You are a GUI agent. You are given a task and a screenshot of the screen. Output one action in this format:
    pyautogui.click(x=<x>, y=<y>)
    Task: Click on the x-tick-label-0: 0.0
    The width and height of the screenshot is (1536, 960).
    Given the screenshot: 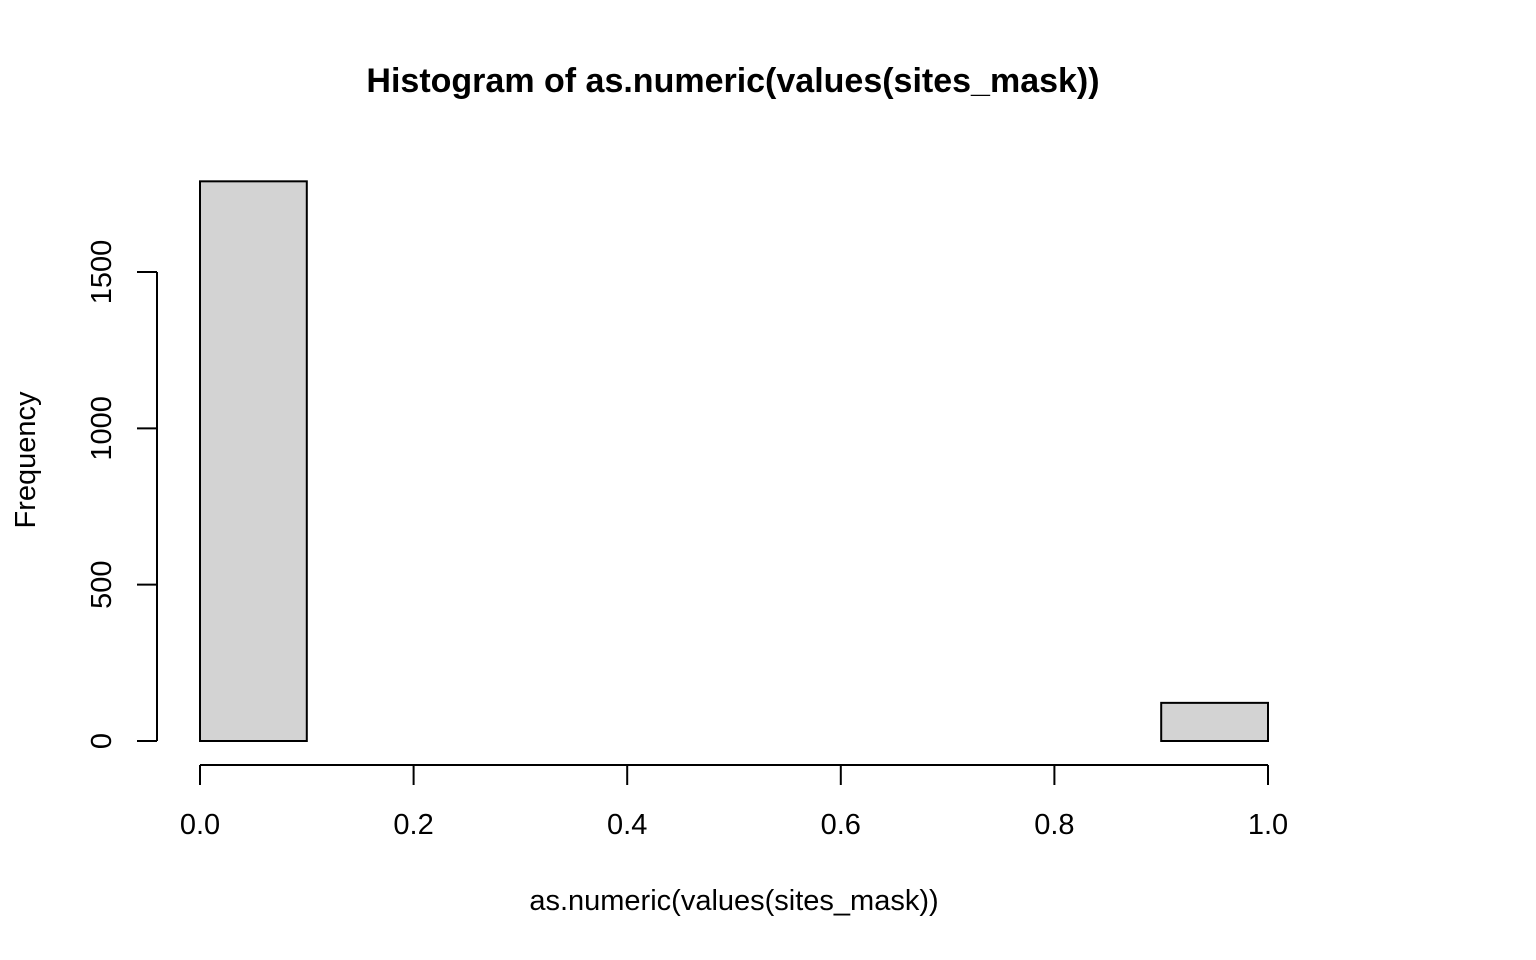 What is the action you would take?
    pyautogui.click(x=200, y=825)
    